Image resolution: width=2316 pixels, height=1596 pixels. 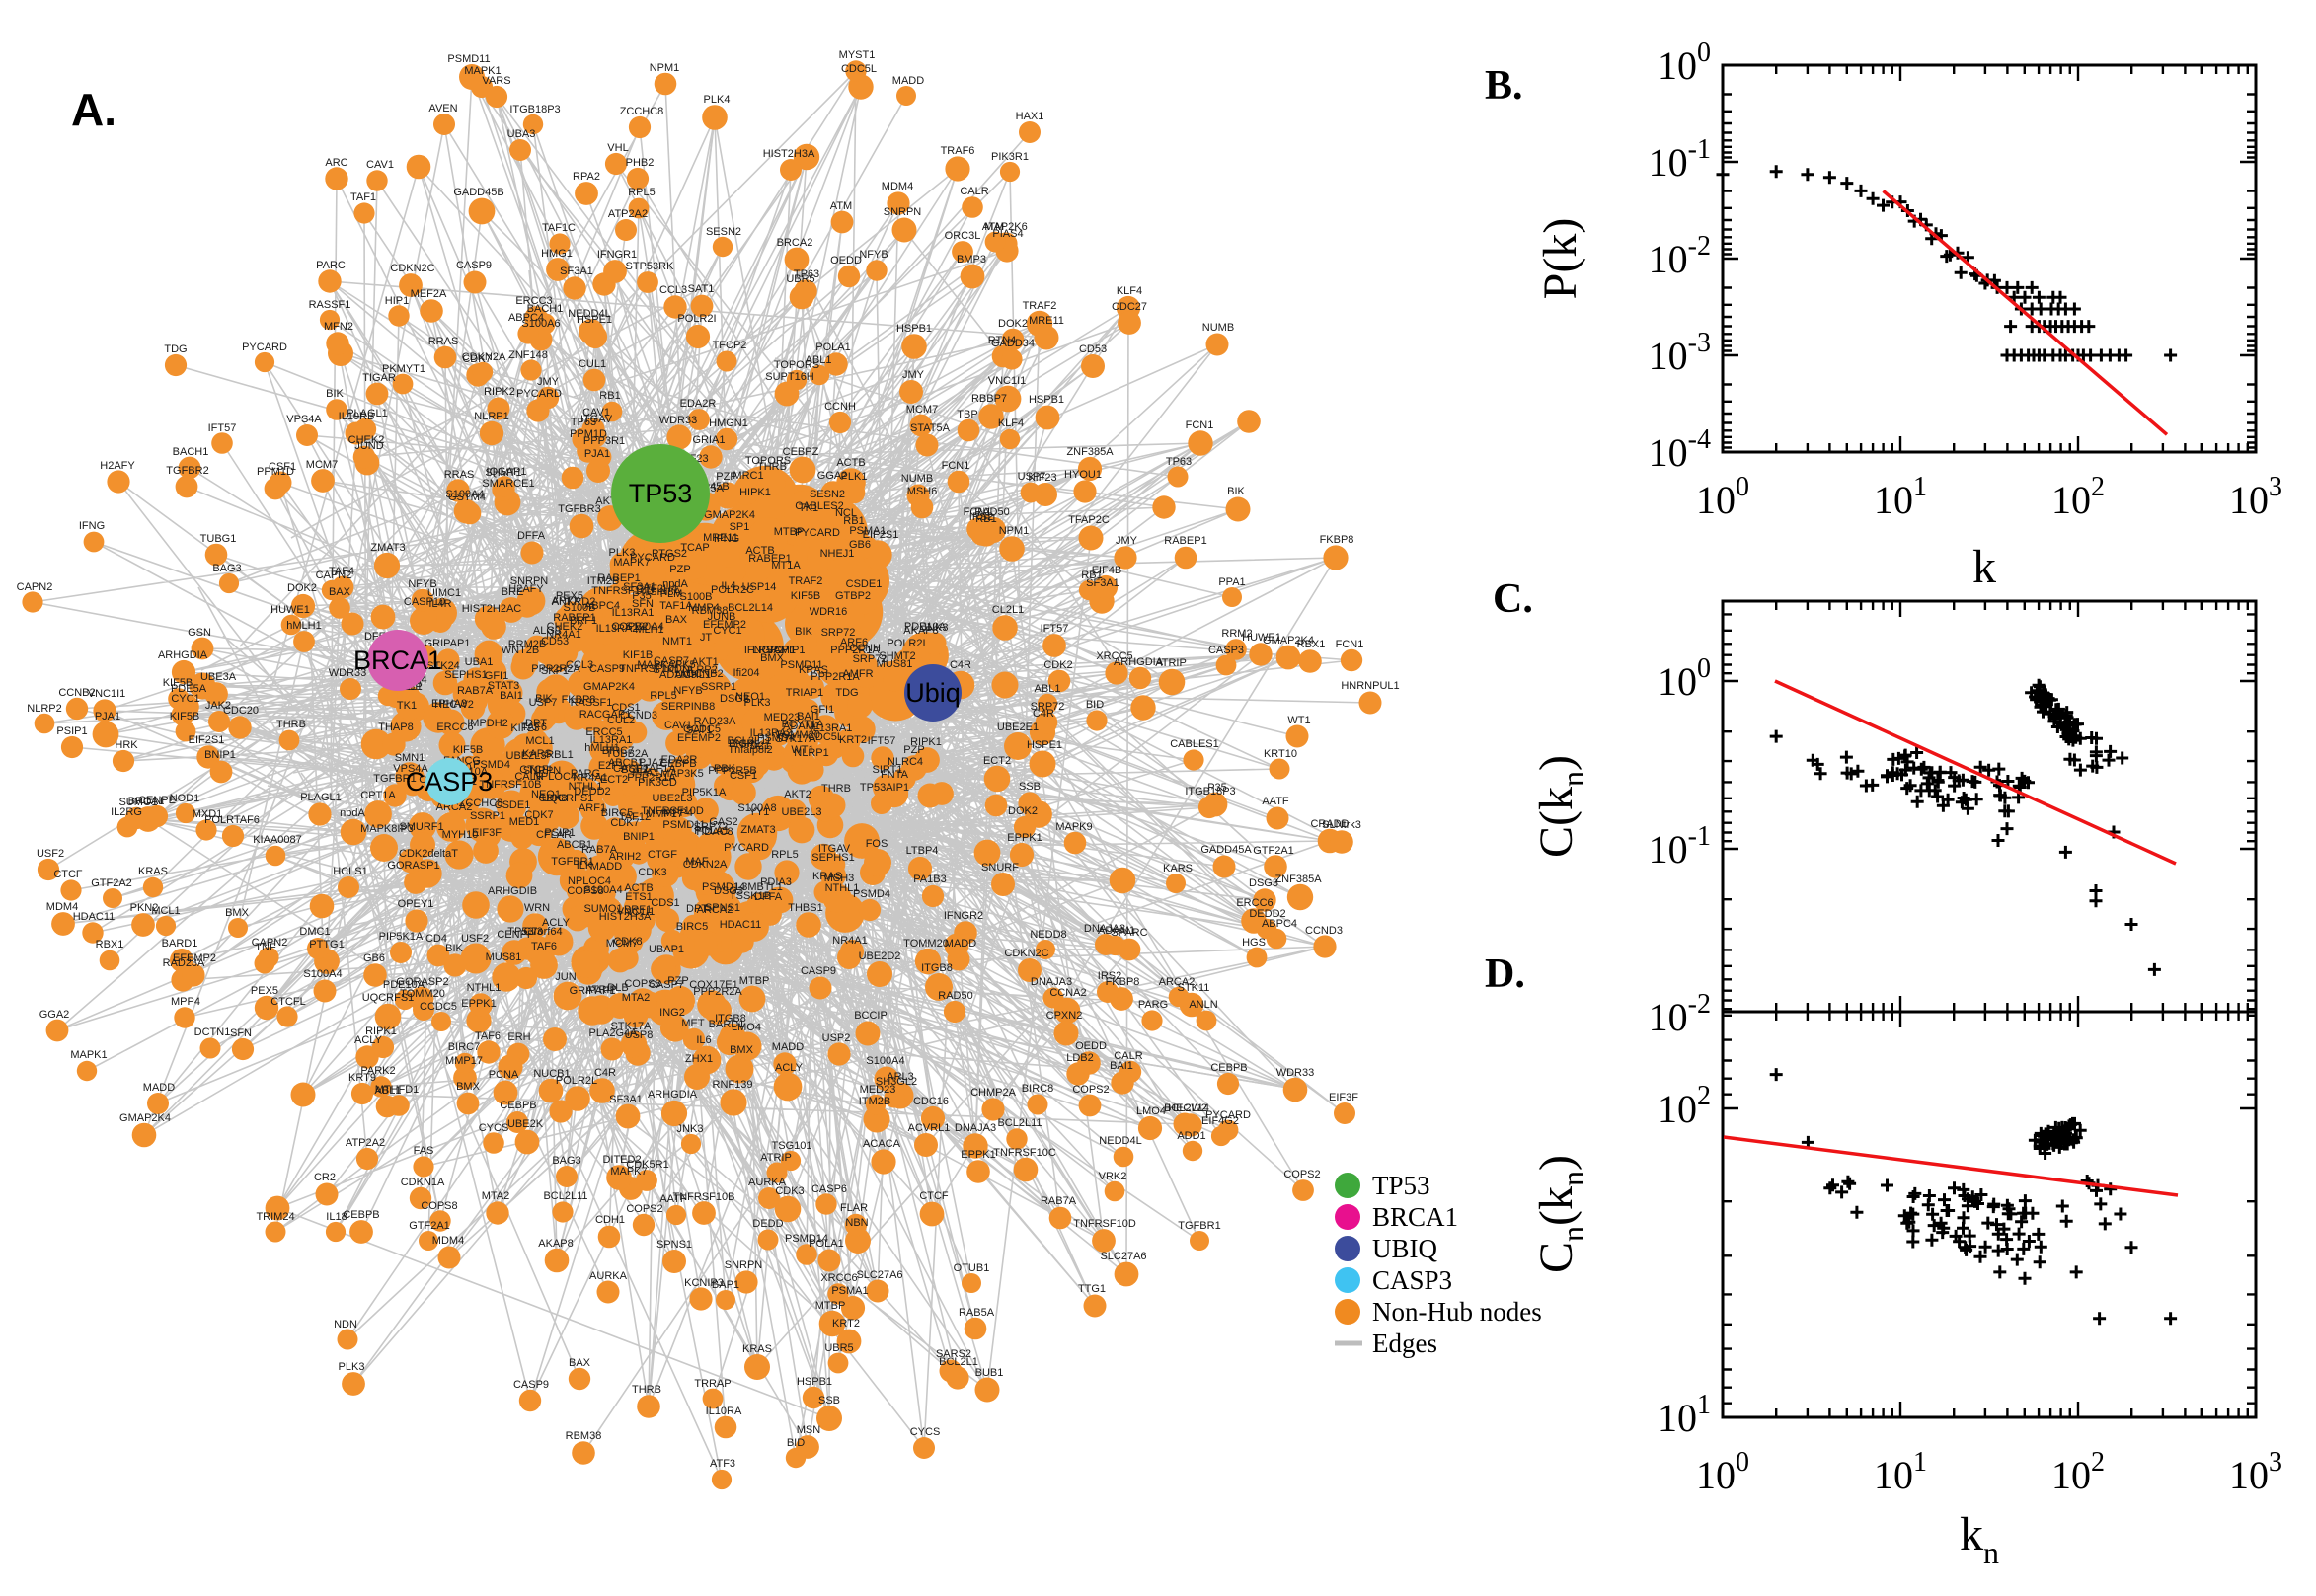 I want to click on svg-text: S100B, so click(x=695, y=597).